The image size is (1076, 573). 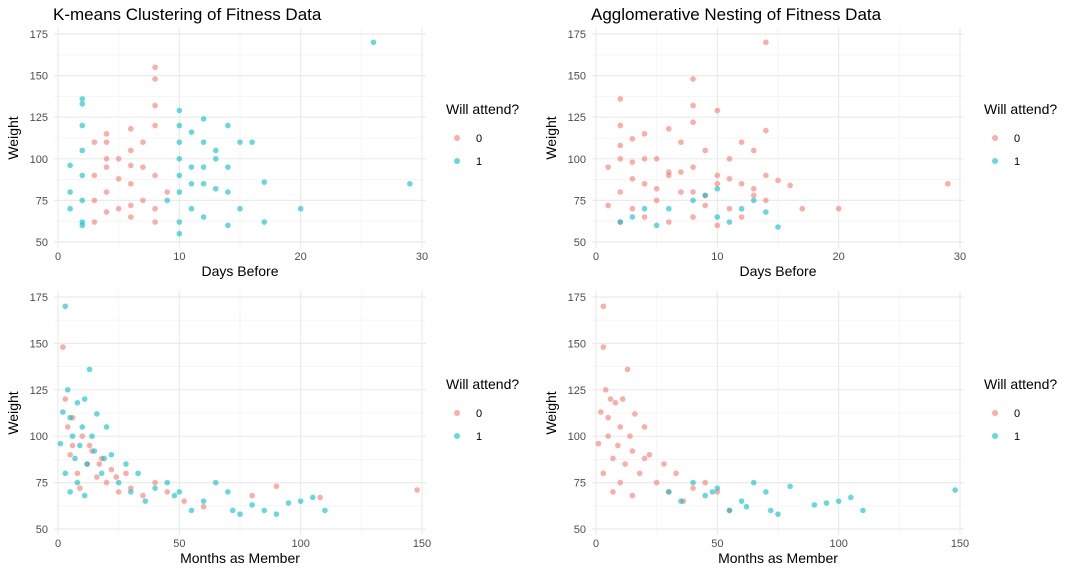 I want to click on y-tick-label: 175, so click(x=39, y=35).